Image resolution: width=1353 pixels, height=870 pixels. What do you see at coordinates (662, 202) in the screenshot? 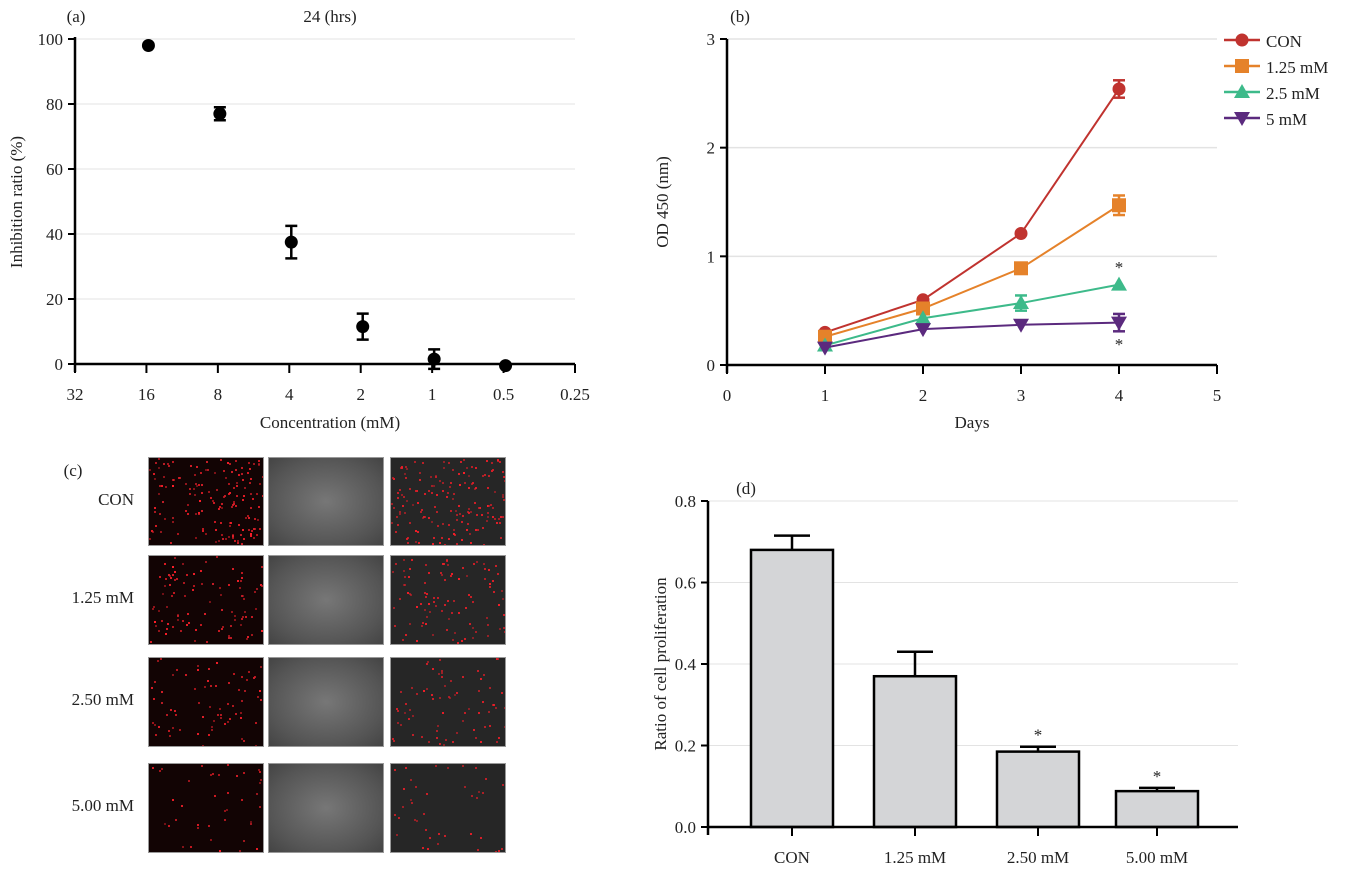
I see `y-axis-label: OD 450 (nm)` at bounding box center [662, 202].